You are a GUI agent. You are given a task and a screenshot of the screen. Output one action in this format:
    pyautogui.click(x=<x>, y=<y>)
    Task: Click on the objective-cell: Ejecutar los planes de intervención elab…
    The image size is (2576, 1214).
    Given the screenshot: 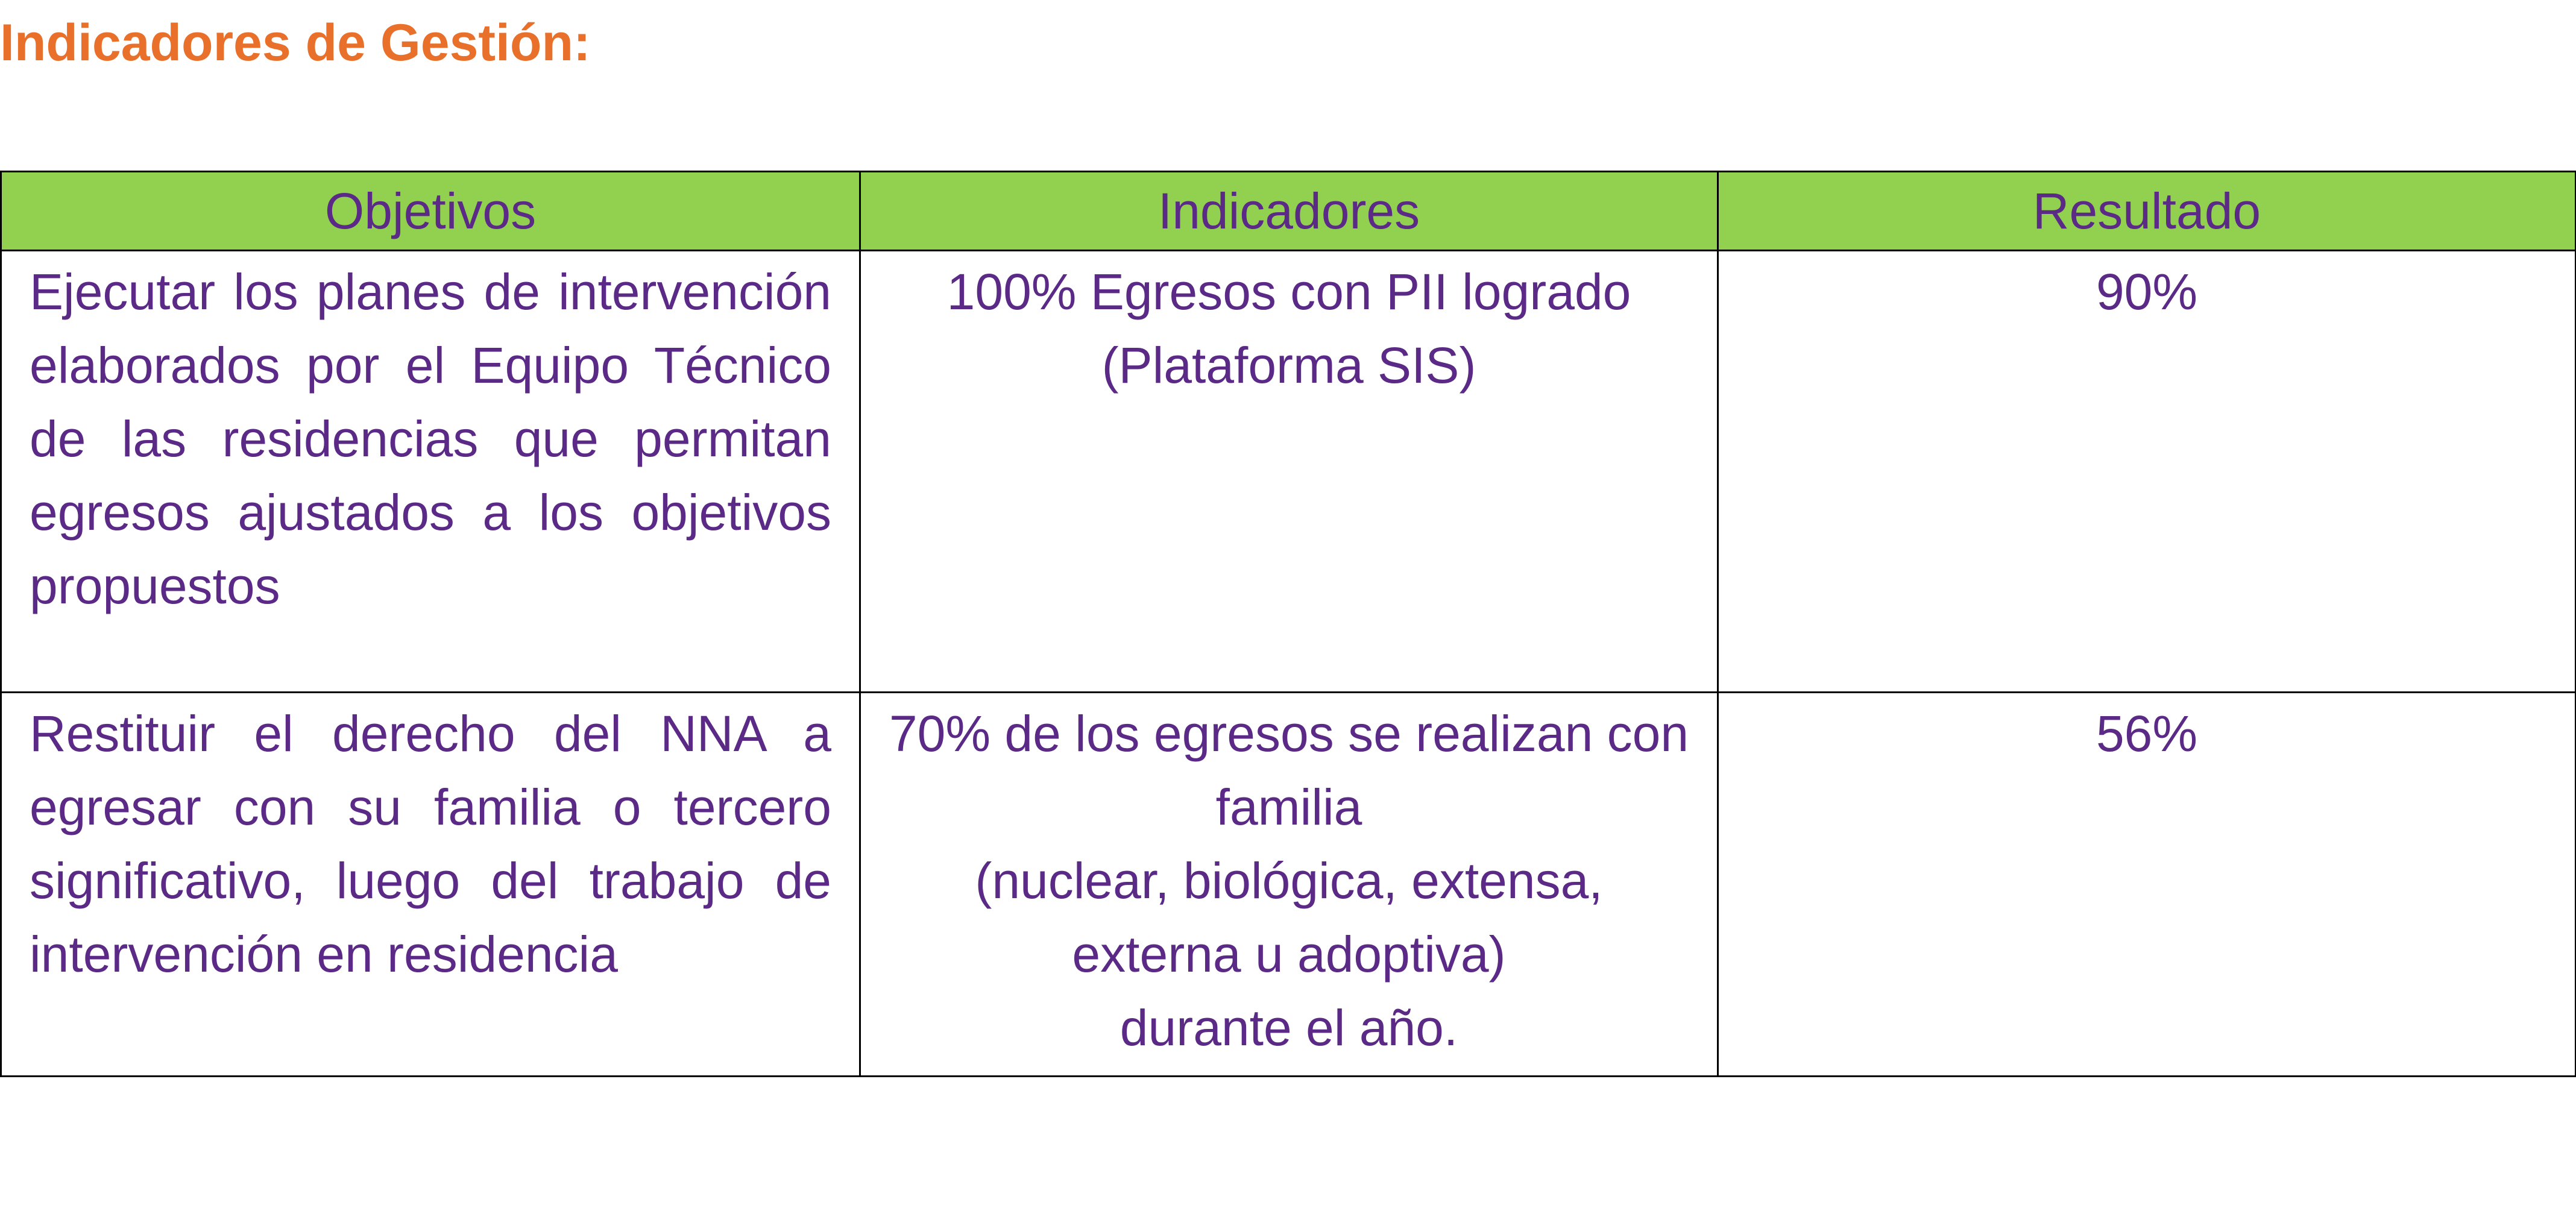 What is the action you would take?
    pyautogui.click(x=430, y=471)
    